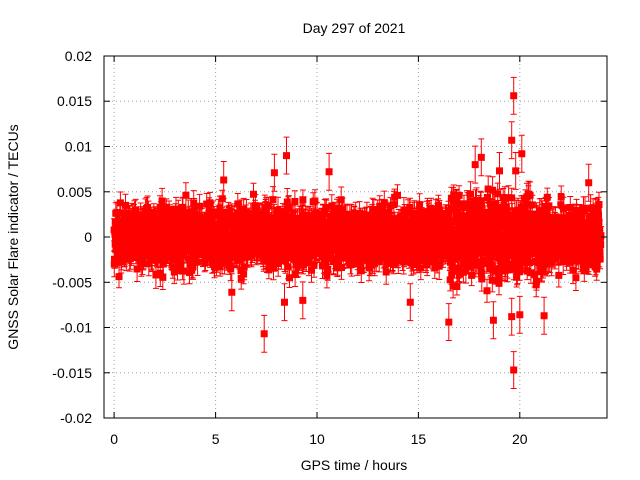 The image size is (640, 480). What do you see at coordinates (72, 282) in the screenshot?
I see `y-tick-label: -0.005` at bounding box center [72, 282].